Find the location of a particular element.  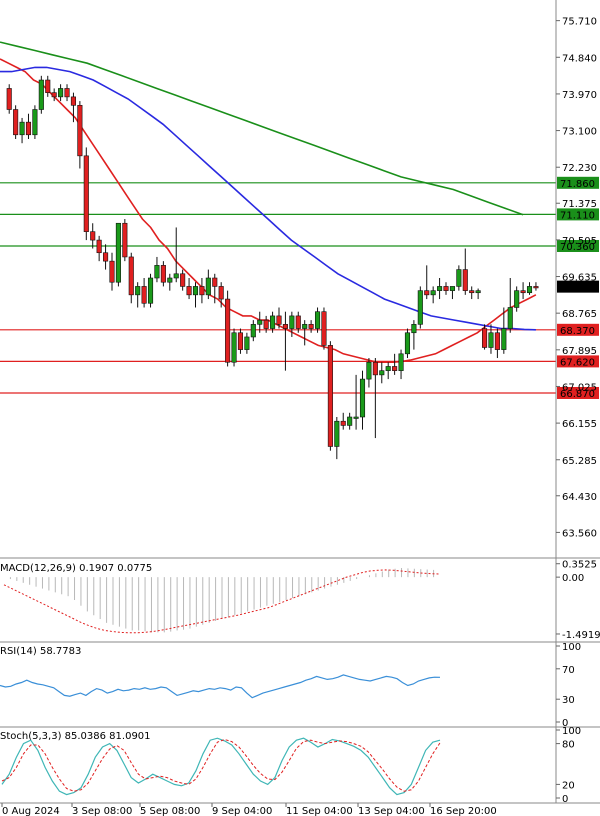

price-level-label: 67.620 is located at coordinates (577, 362).